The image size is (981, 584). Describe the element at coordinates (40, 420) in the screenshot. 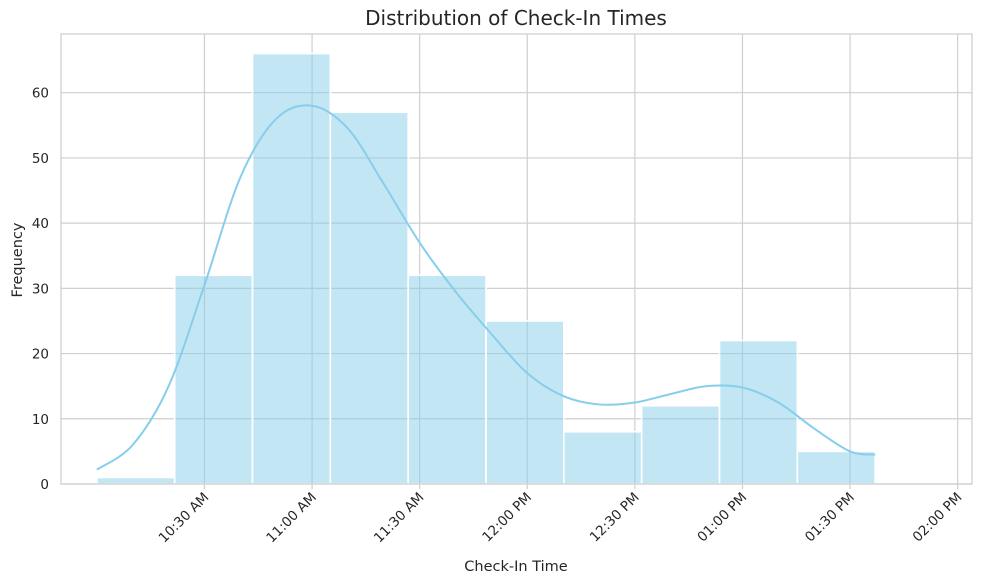

I see `y-tick-label: 10` at that location.